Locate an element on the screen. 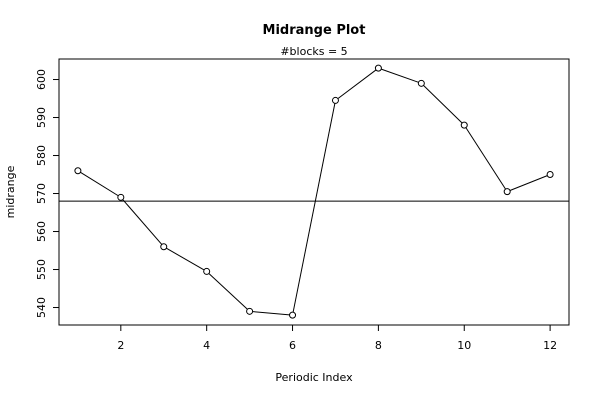 This screenshot has height=400, width=599. y-tick-label: 570 is located at coordinates (41, 193).